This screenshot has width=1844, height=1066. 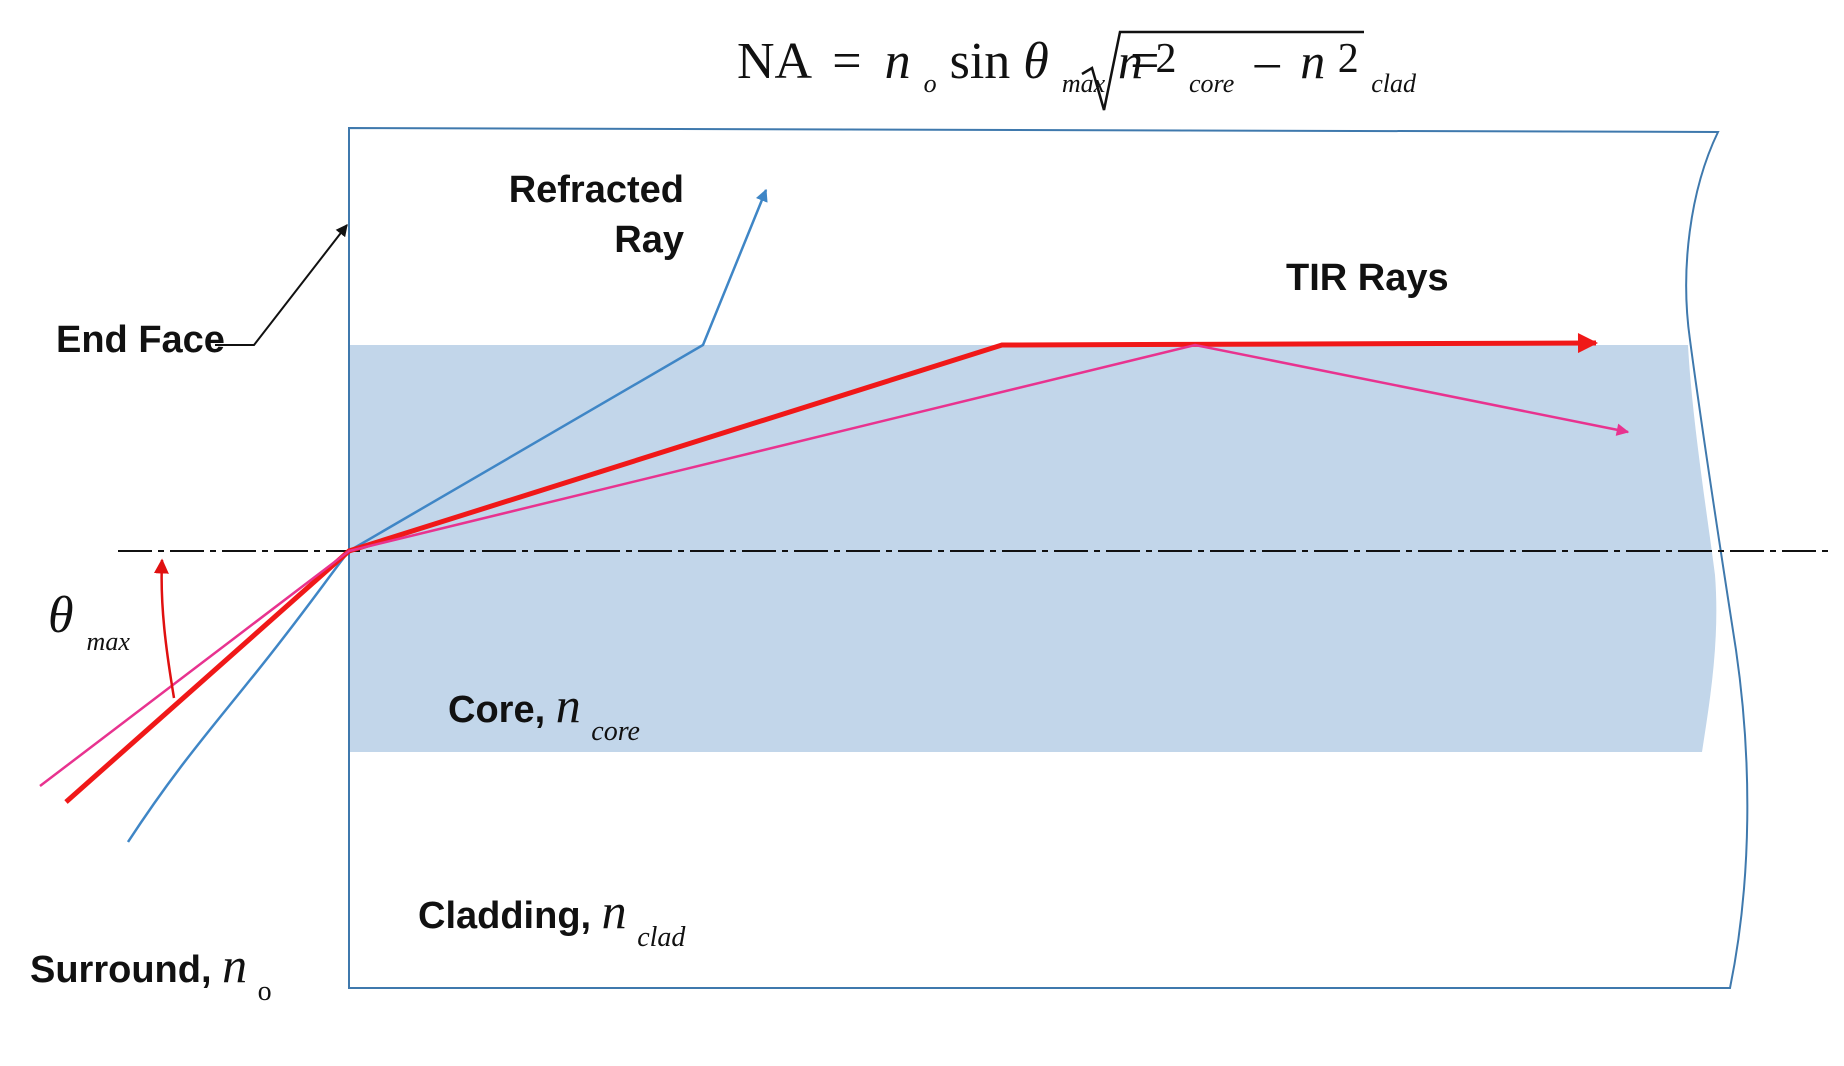 I want to click on eq-n-sub: o, so click(x=930, y=83).